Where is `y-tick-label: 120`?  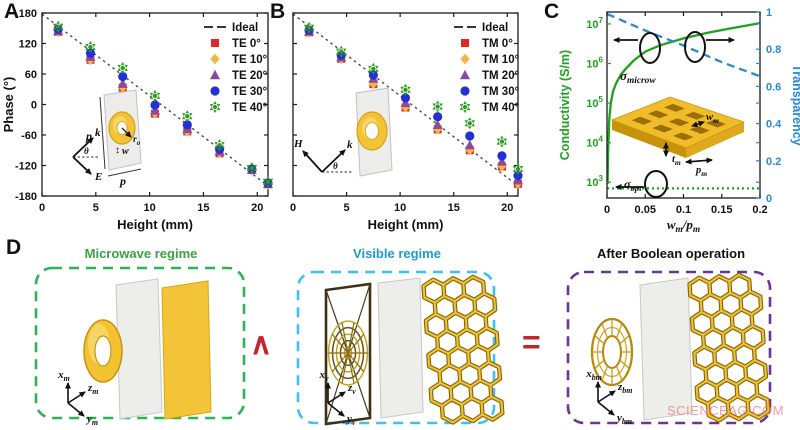
y-tick-label: 120 is located at coordinates (28, 45).